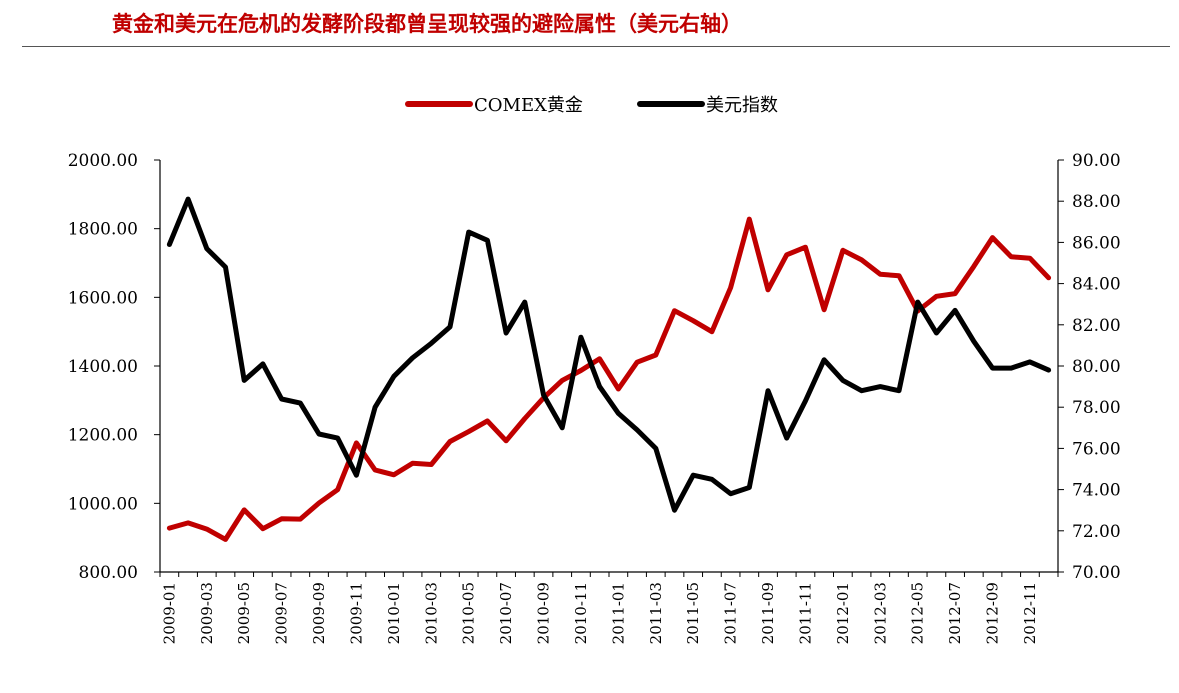 This screenshot has height=693, width=1179. What do you see at coordinates (693, 613) in the screenshot?
I see `x-tick-label: 2011-05` at bounding box center [693, 613].